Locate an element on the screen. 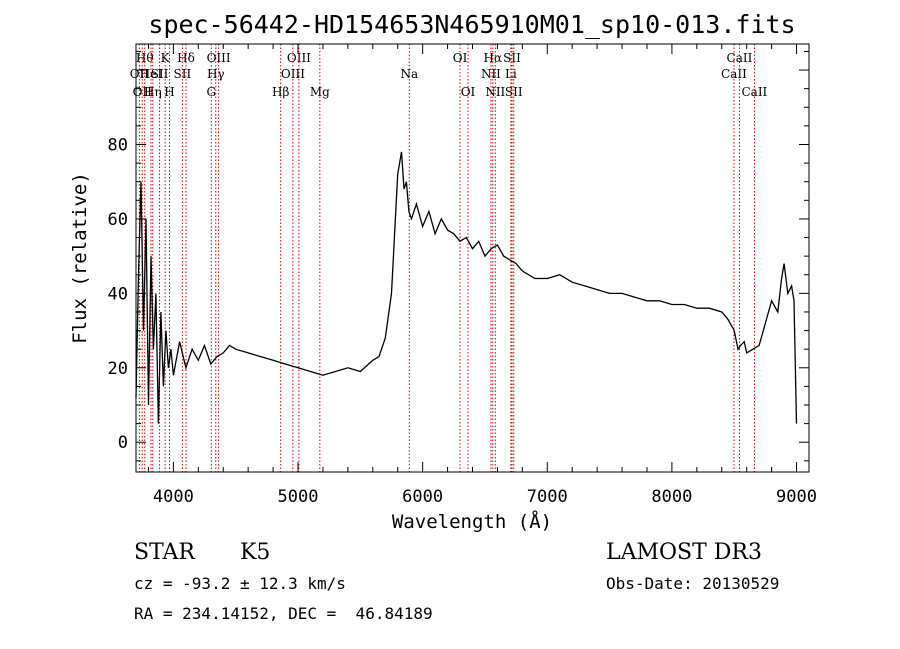 Image resolution: width=900 pixels, height=649 pixels. line-label: K is located at coordinates (166, 58).